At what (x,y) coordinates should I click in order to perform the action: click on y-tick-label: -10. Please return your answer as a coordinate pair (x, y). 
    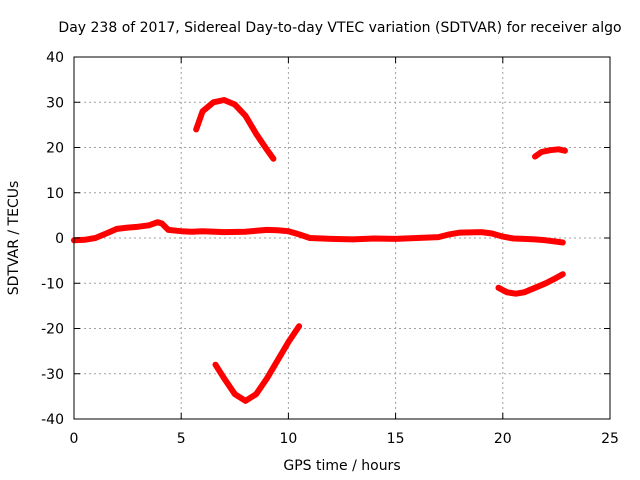
    Looking at the image, I should click on (52, 284).